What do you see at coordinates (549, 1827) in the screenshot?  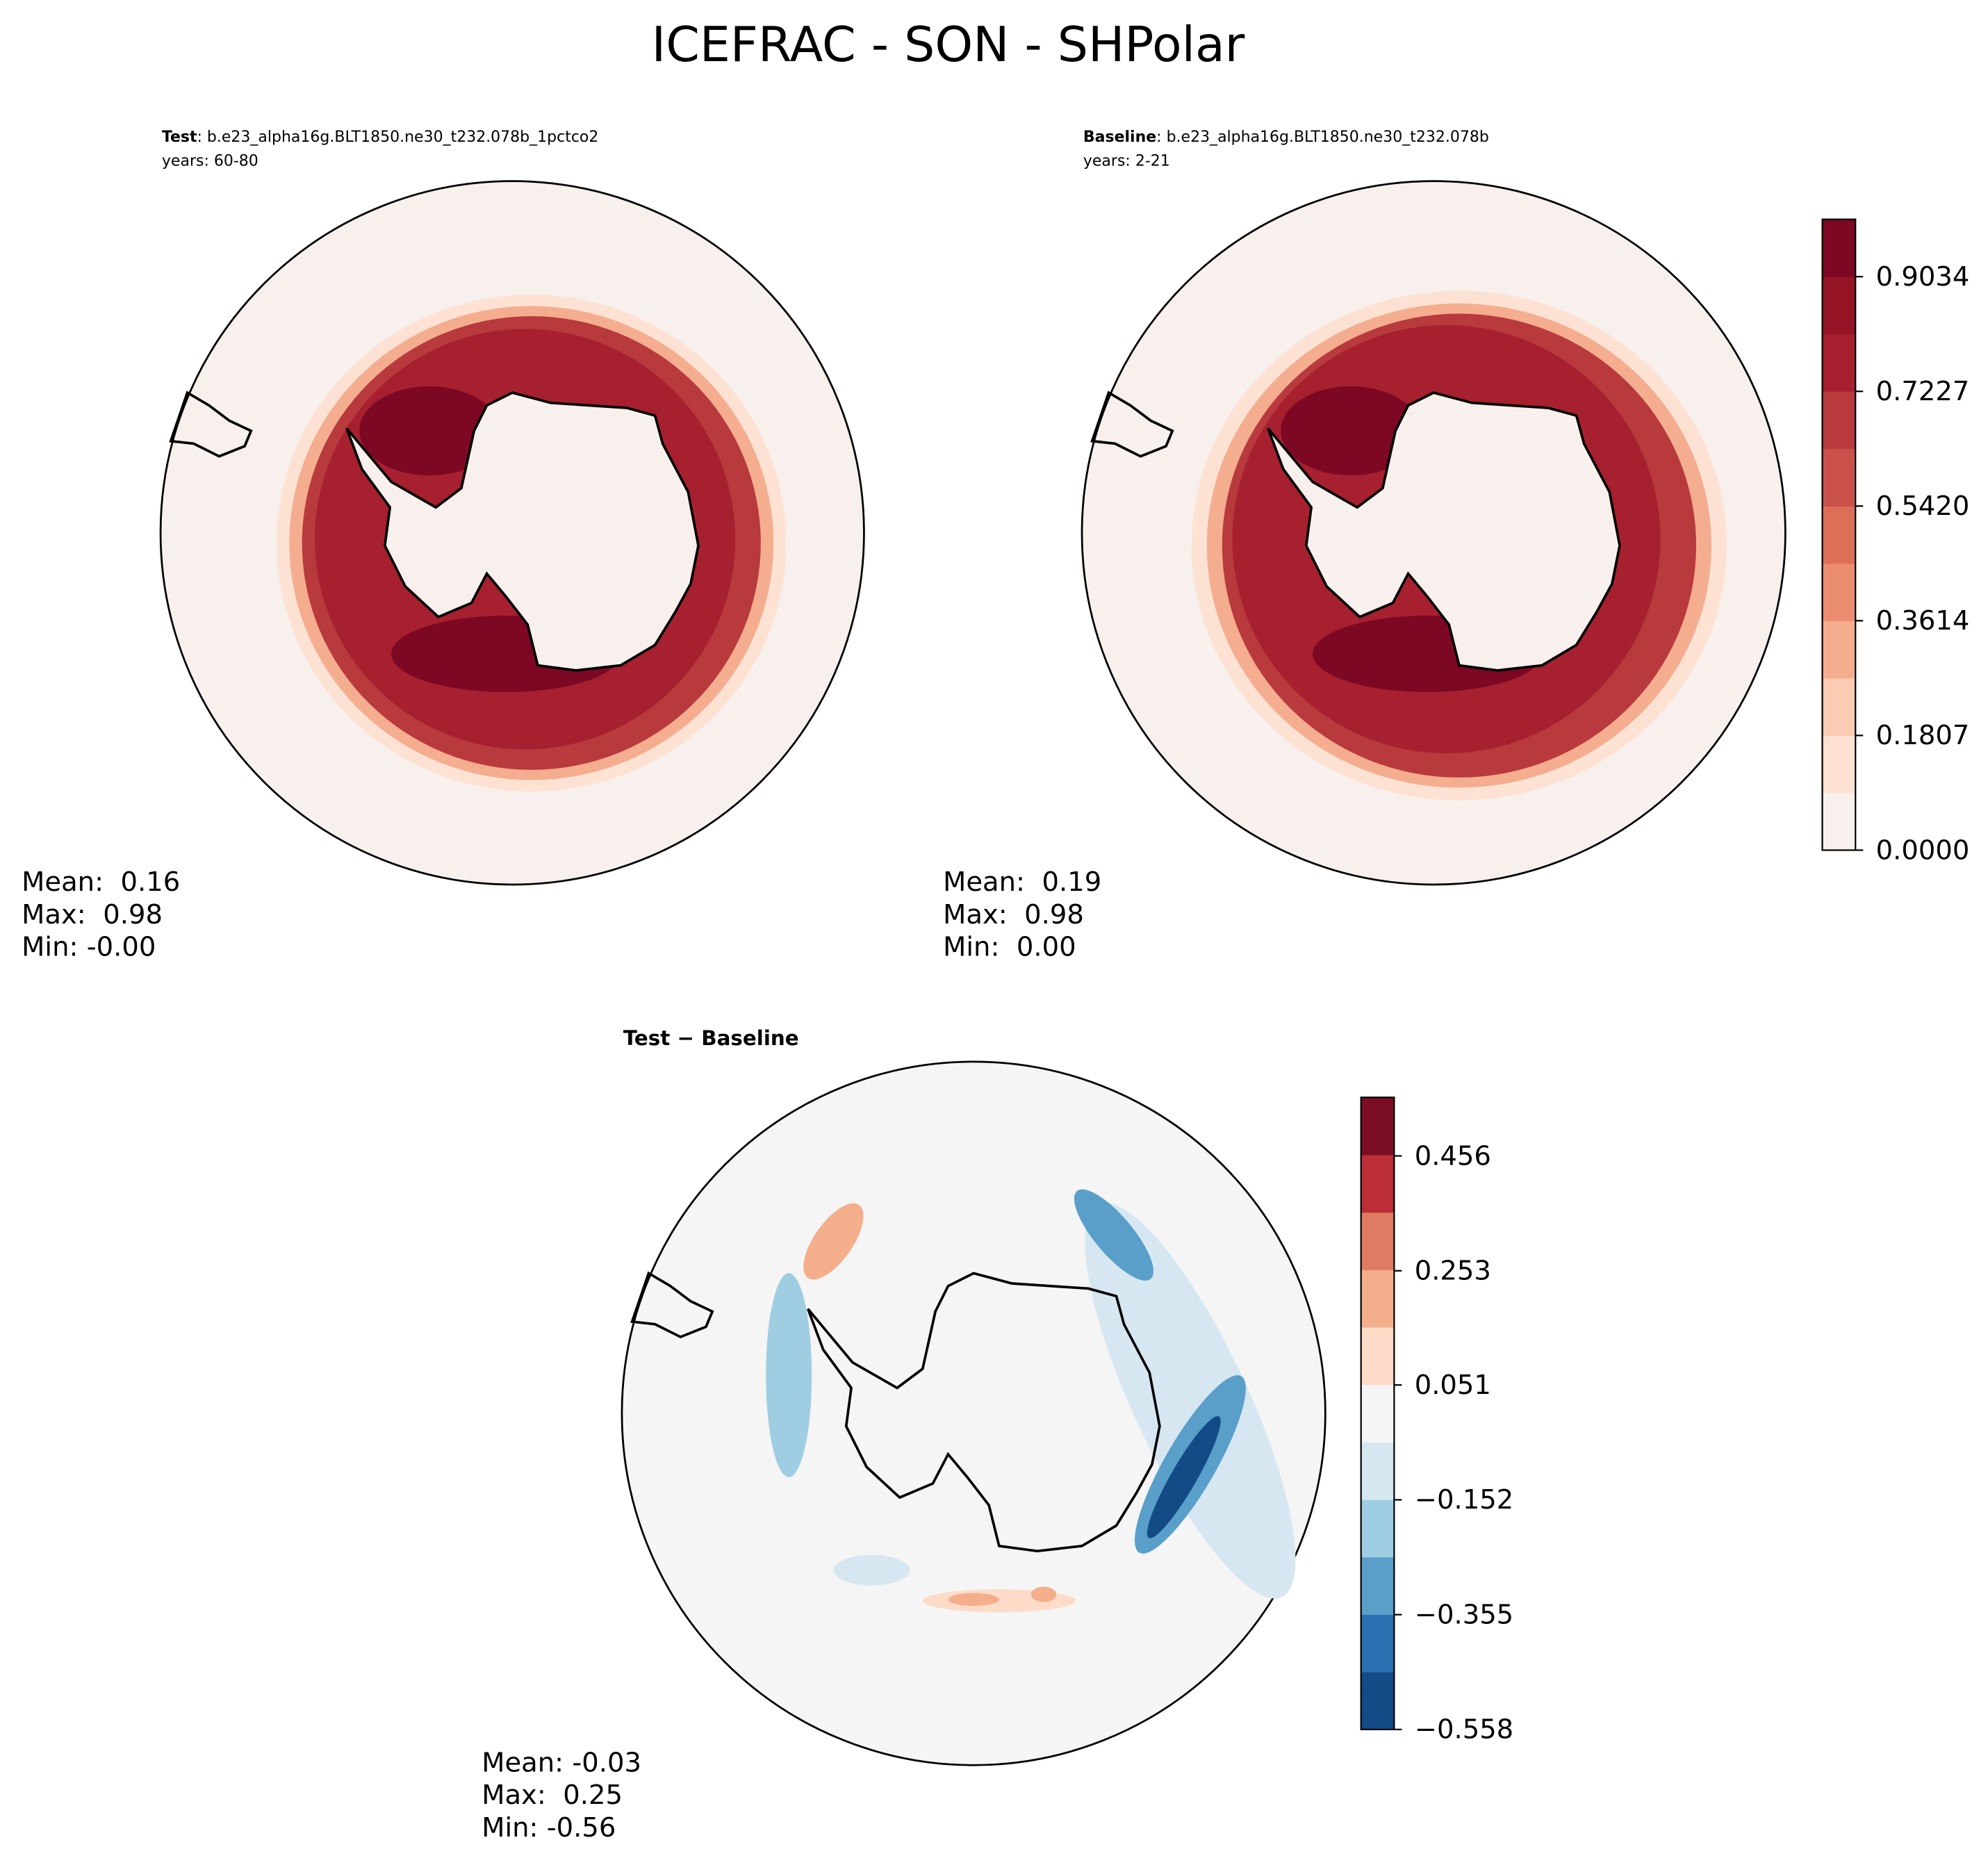 I see `stat-line: Min: -0.56` at bounding box center [549, 1827].